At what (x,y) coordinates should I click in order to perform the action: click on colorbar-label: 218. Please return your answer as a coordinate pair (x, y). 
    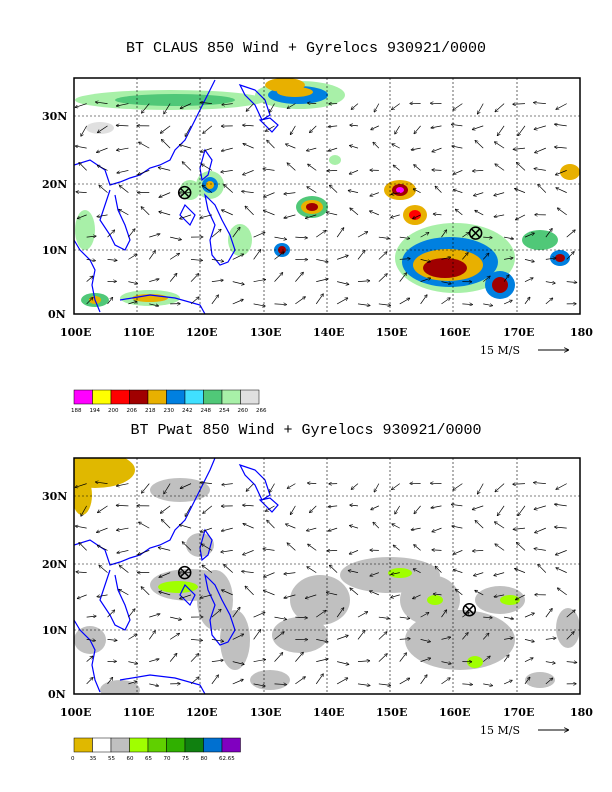
    Looking at the image, I should click on (150, 411).